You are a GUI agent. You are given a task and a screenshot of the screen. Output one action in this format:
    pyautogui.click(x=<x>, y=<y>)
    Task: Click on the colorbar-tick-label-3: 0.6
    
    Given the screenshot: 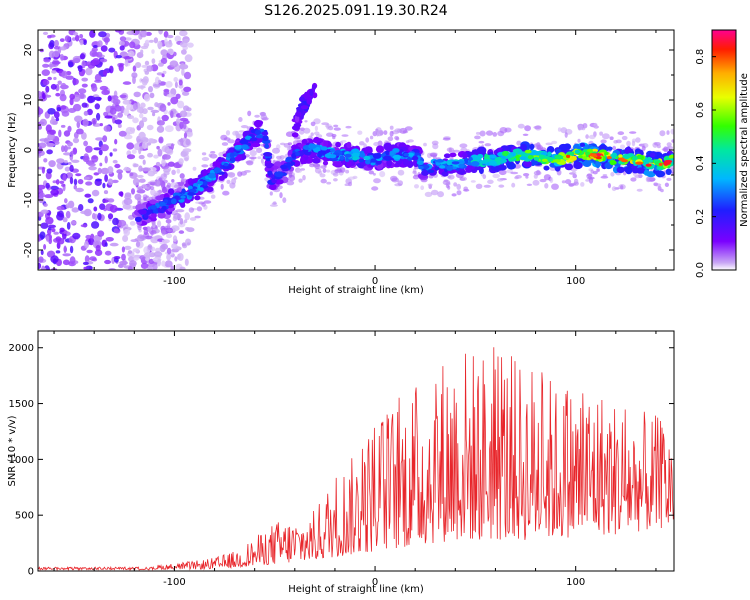 What is the action you would take?
    pyautogui.click(x=700, y=110)
    